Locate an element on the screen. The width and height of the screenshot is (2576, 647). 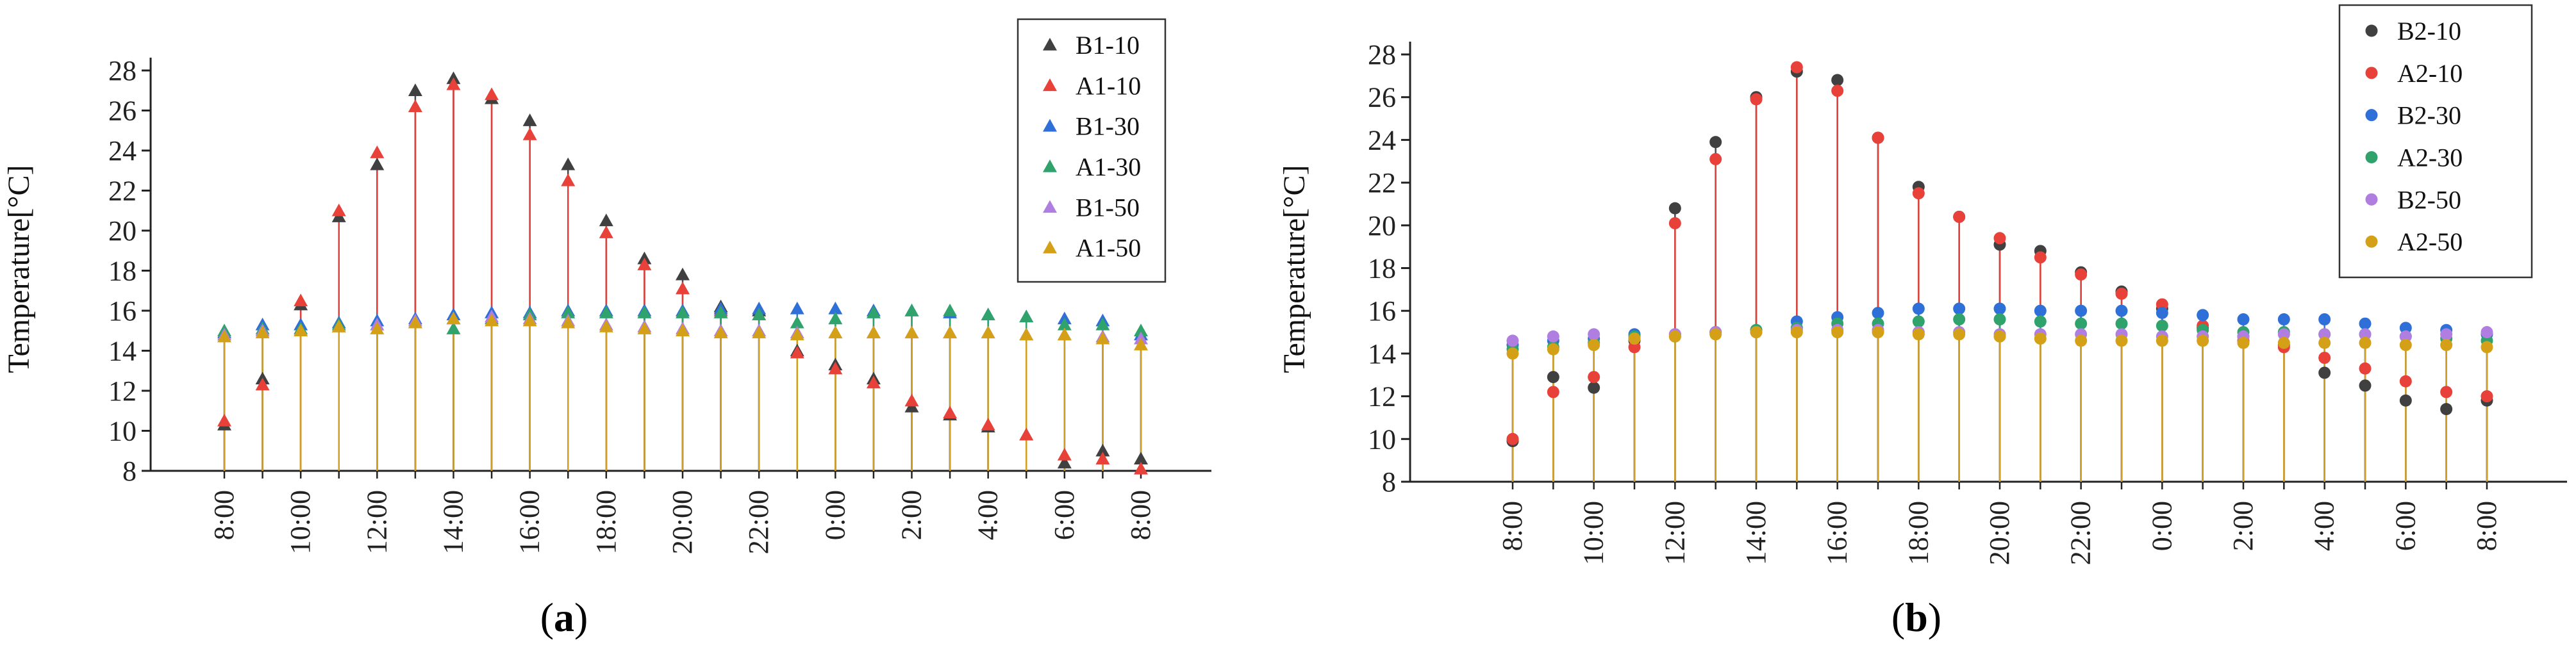
x-tick-label: 6:00 is located at coordinates (1064, 515).